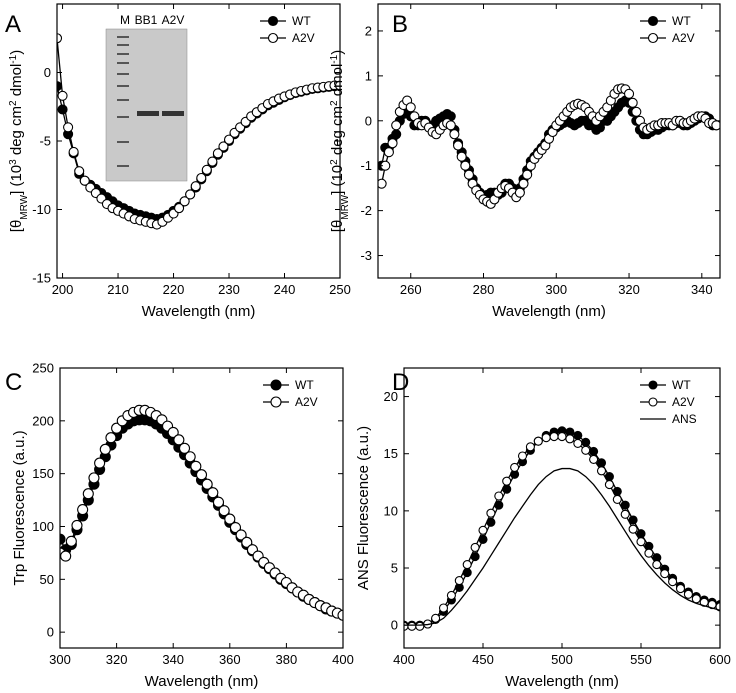 Image resolution: width=736 pixels, height=693 pixels. I want to click on series-line, so click(562, 546).